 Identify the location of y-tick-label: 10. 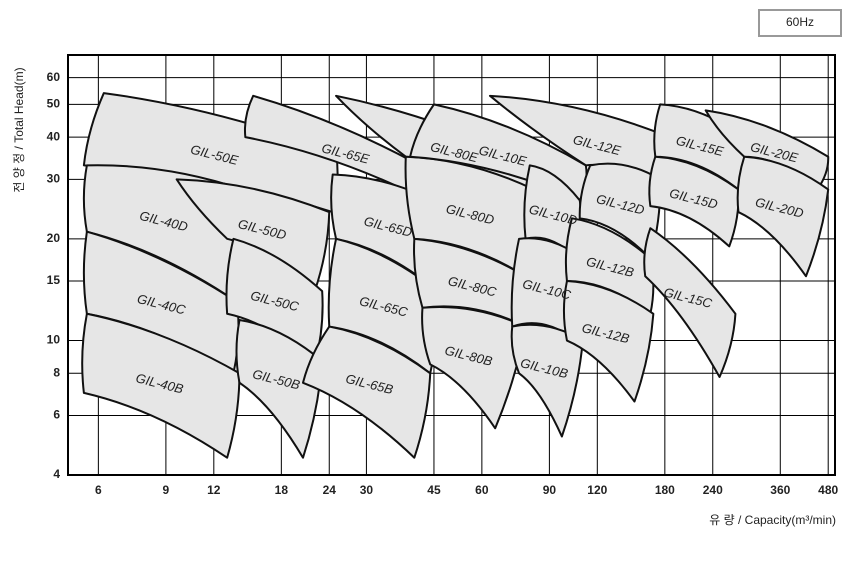
(54, 340).